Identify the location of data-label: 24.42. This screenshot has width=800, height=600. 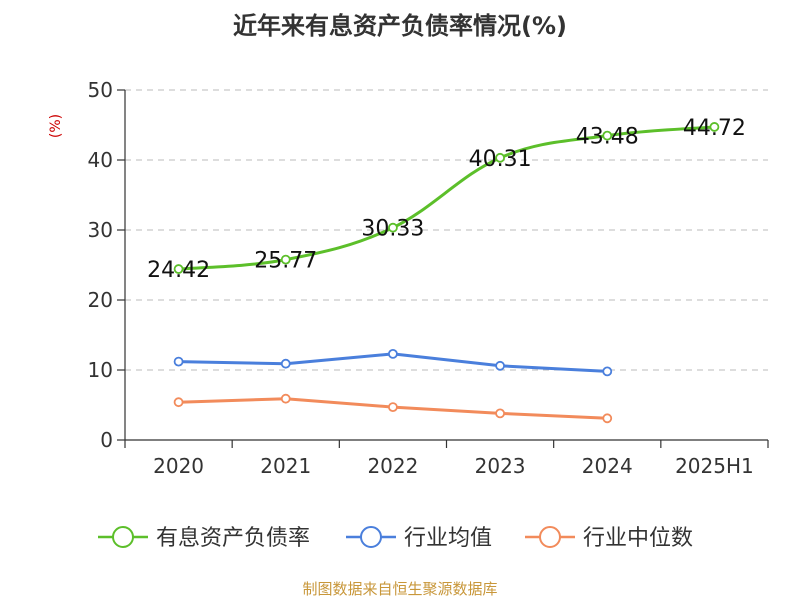
(178, 270).